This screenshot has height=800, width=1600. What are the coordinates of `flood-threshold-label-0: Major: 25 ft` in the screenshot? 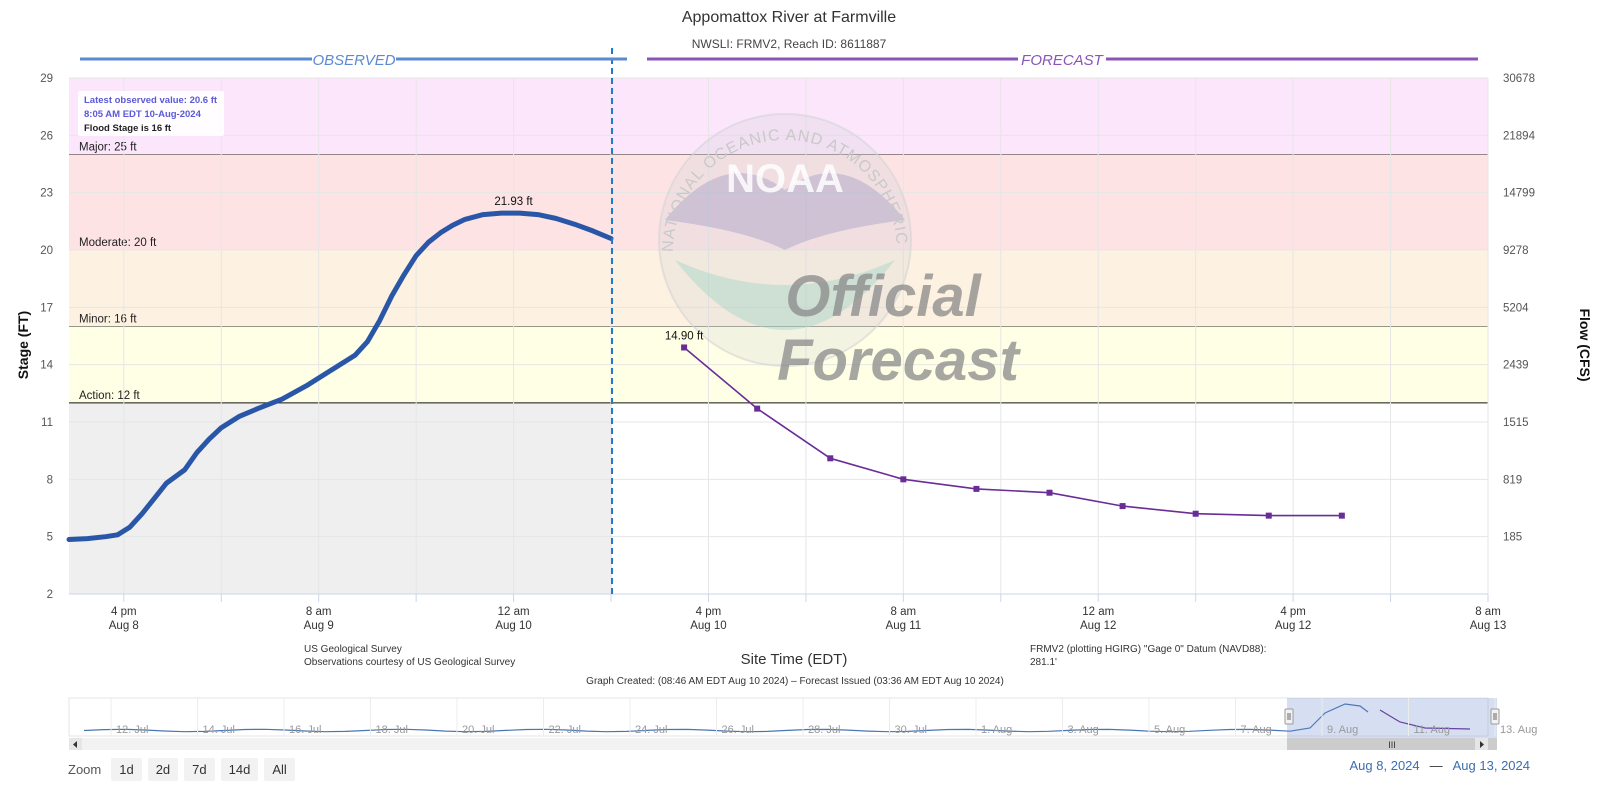 It's located at (108, 147).